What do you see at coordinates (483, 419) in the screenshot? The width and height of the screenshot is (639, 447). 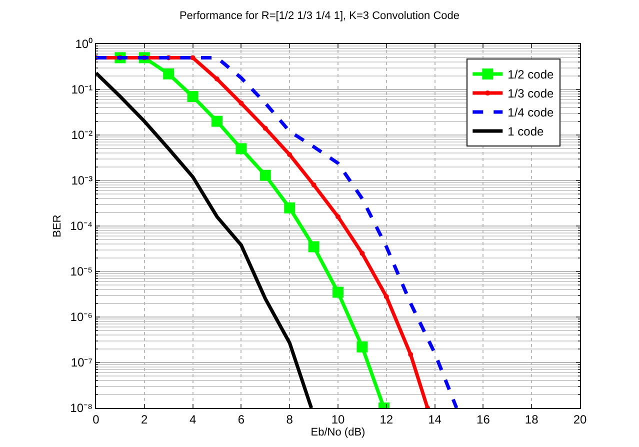 I see `x-tick-label: 16` at bounding box center [483, 419].